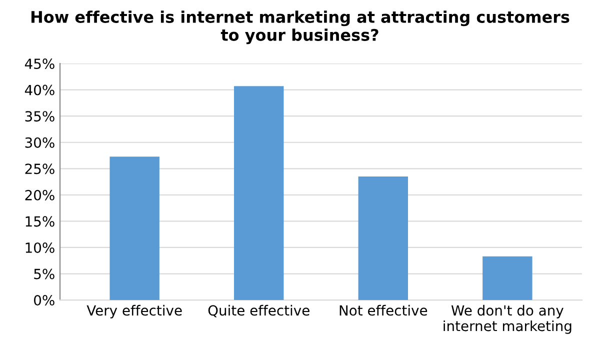  I want to click on y-tick-label: 15%, so click(40, 221).